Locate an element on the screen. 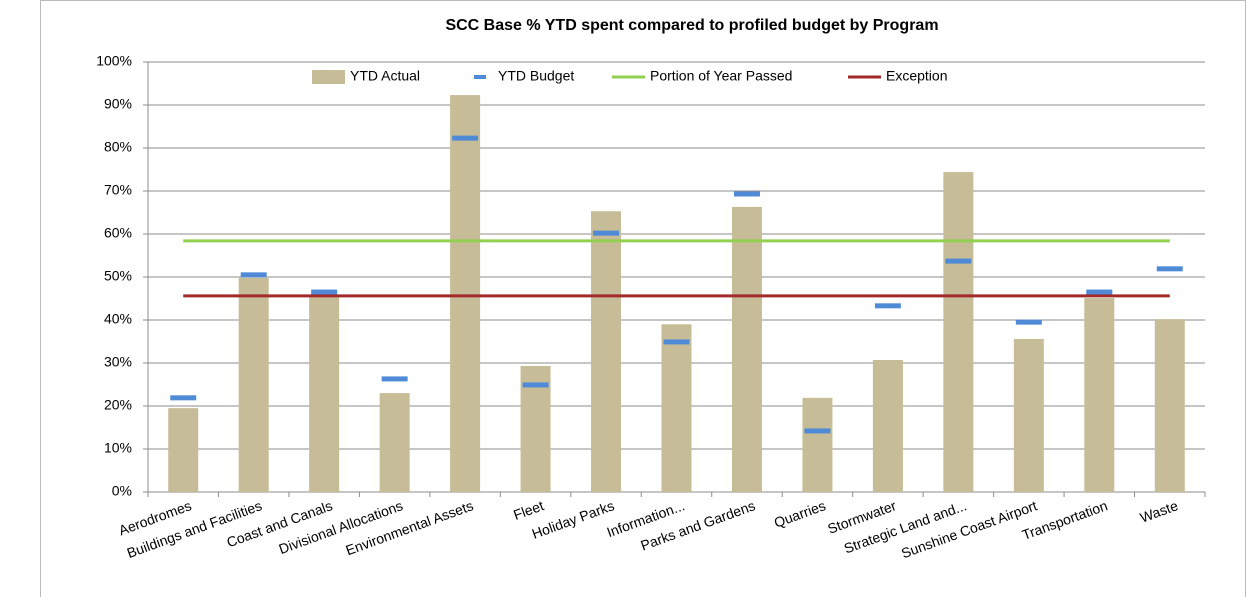 The height and width of the screenshot is (597, 1247). y-tick-label: 0% is located at coordinates (122, 491).